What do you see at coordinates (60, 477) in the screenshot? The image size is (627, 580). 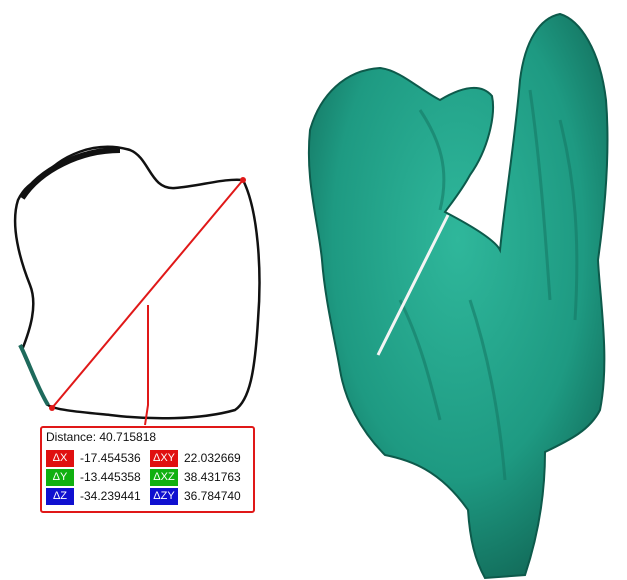 I see `delta-y-chip: ΔY` at bounding box center [60, 477].